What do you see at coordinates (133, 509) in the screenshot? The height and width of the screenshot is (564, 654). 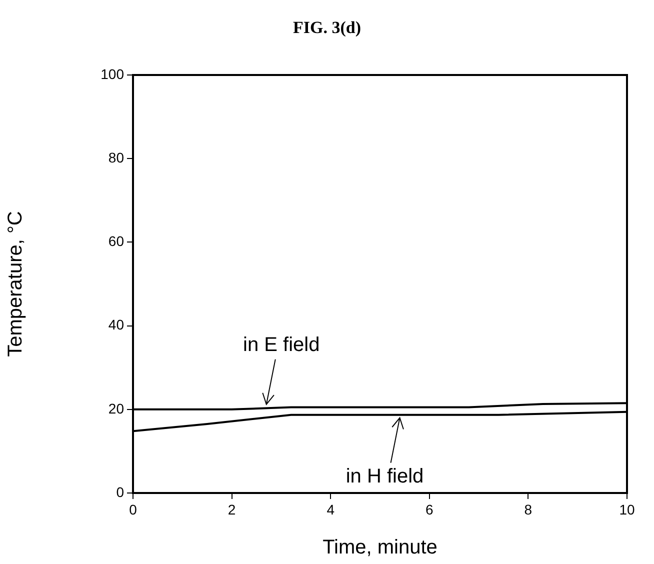 I see `x-tick-label: 0` at bounding box center [133, 509].